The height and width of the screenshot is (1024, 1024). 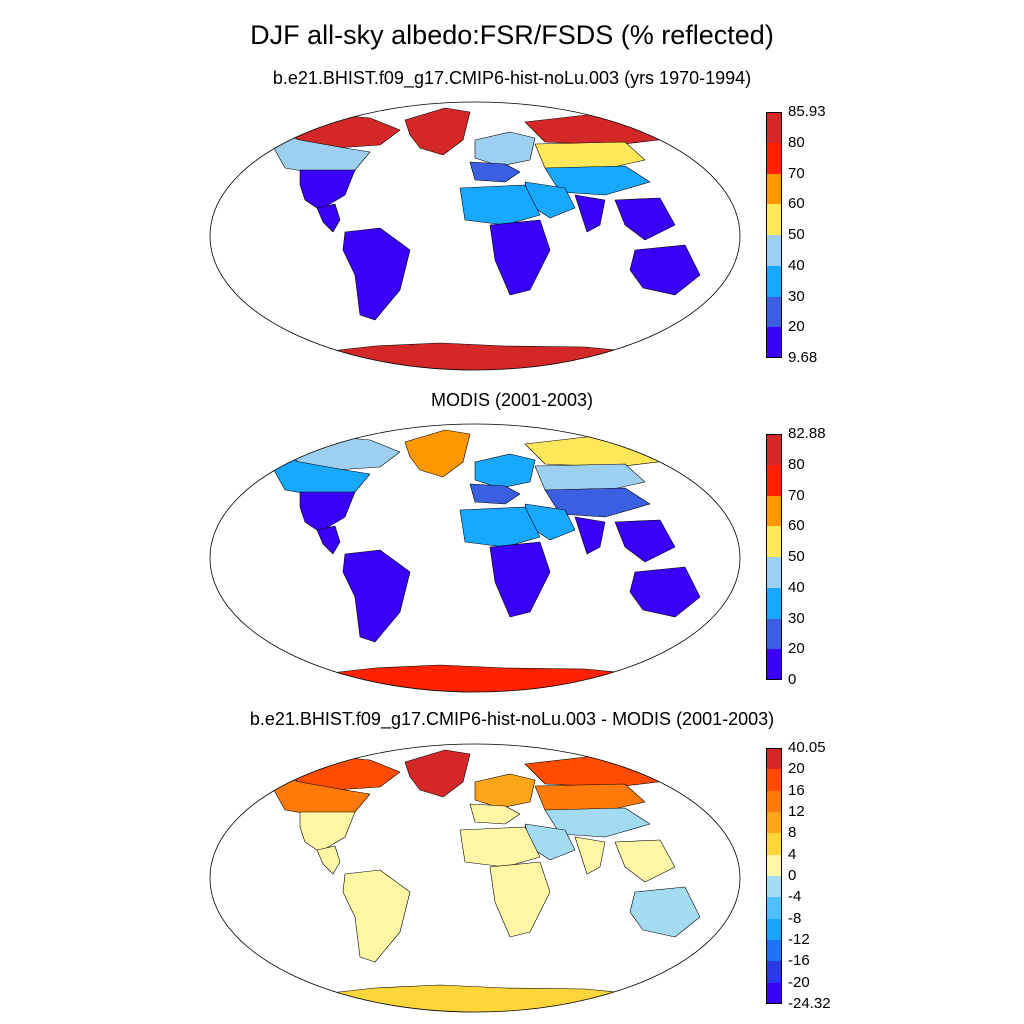 I want to click on panel-3-map, so click(x=475, y=878).